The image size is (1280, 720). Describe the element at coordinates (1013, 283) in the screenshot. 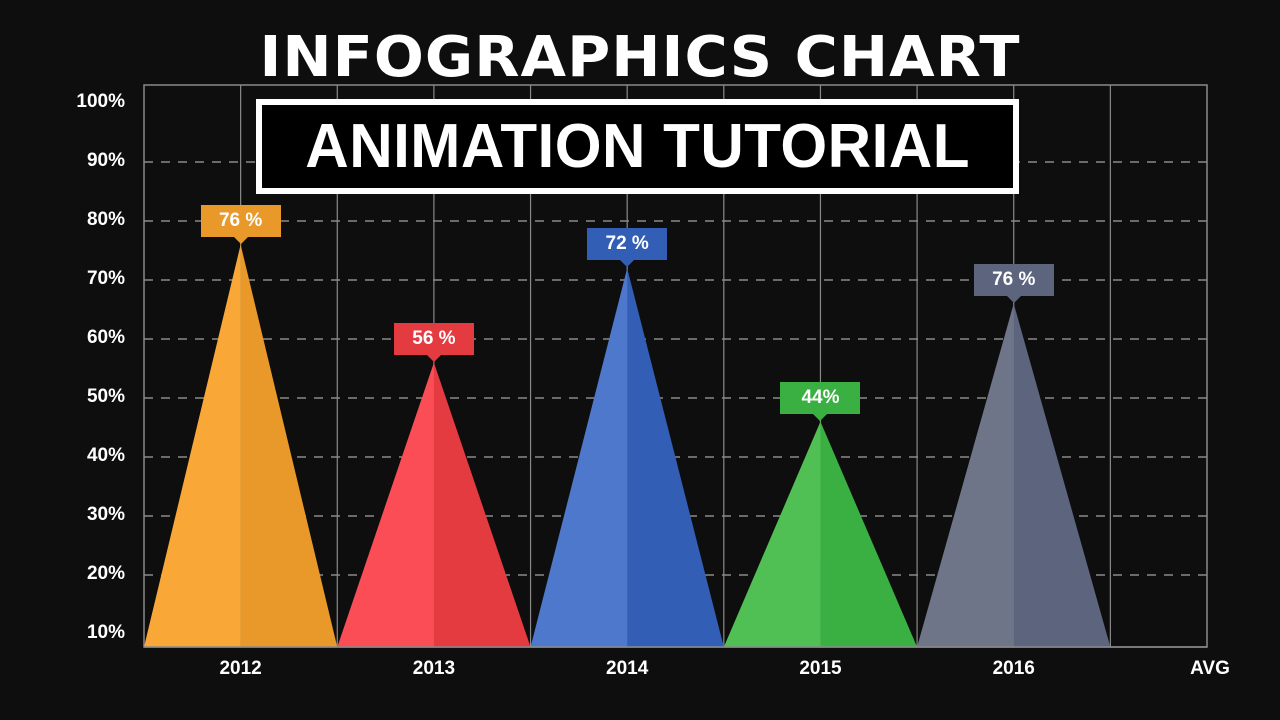

I see `data-label-2016: 76 %` at that location.